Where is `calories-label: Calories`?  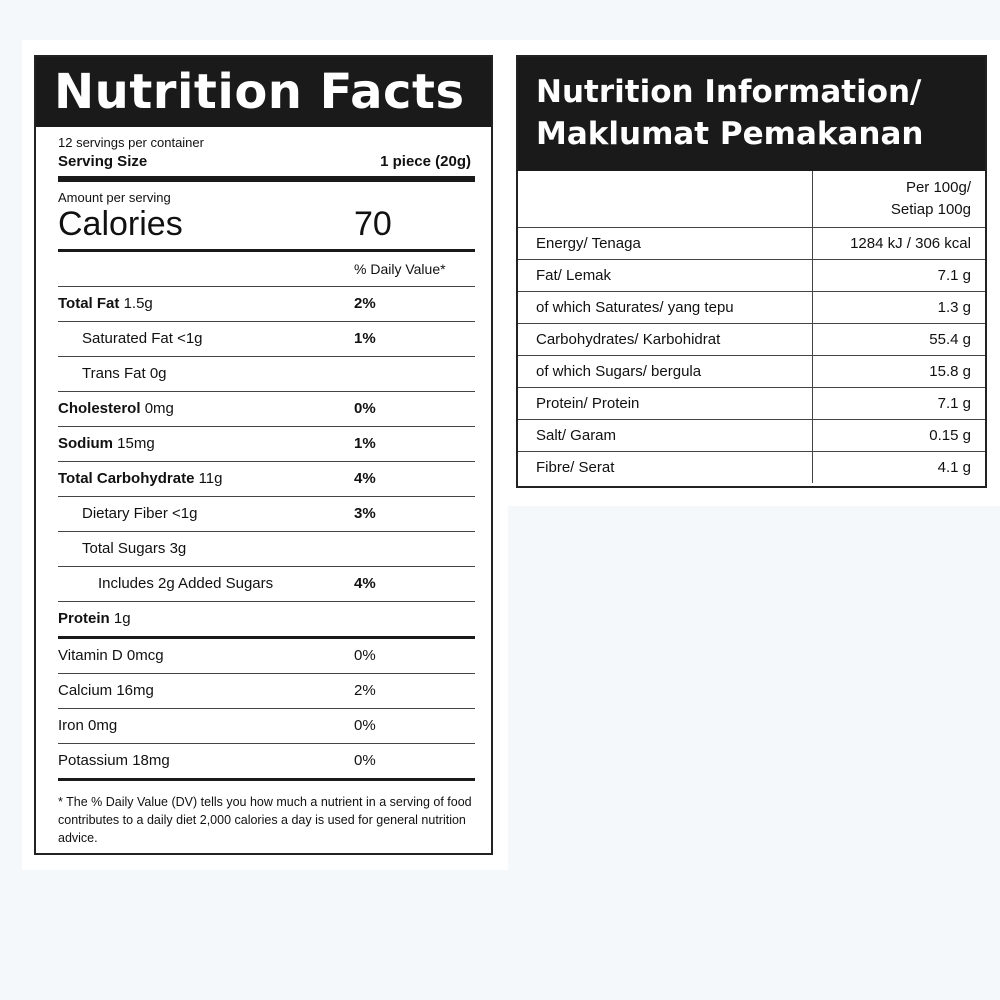 calories-label: Calories is located at coordinates (120, 224).